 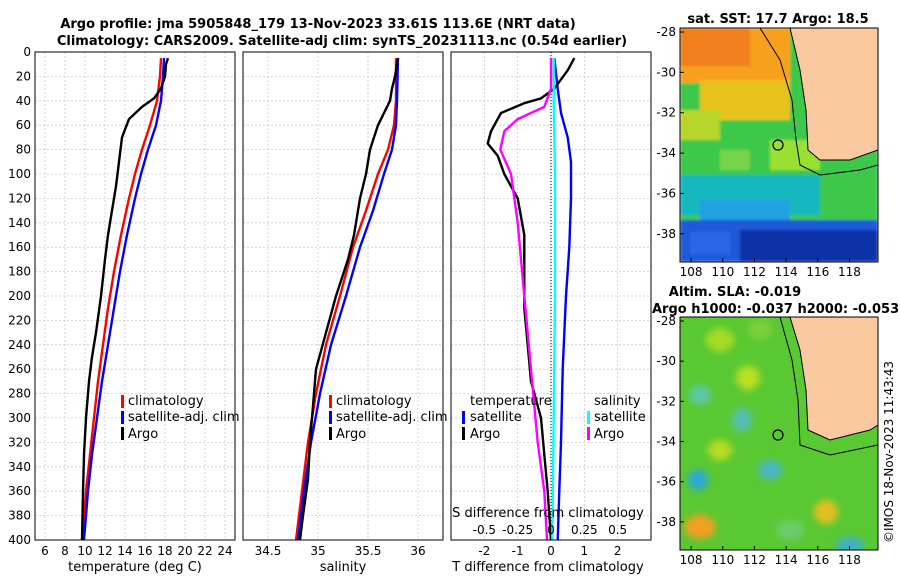 I want to click on series-satellite-adj-clim, so click(x=348, y=299).